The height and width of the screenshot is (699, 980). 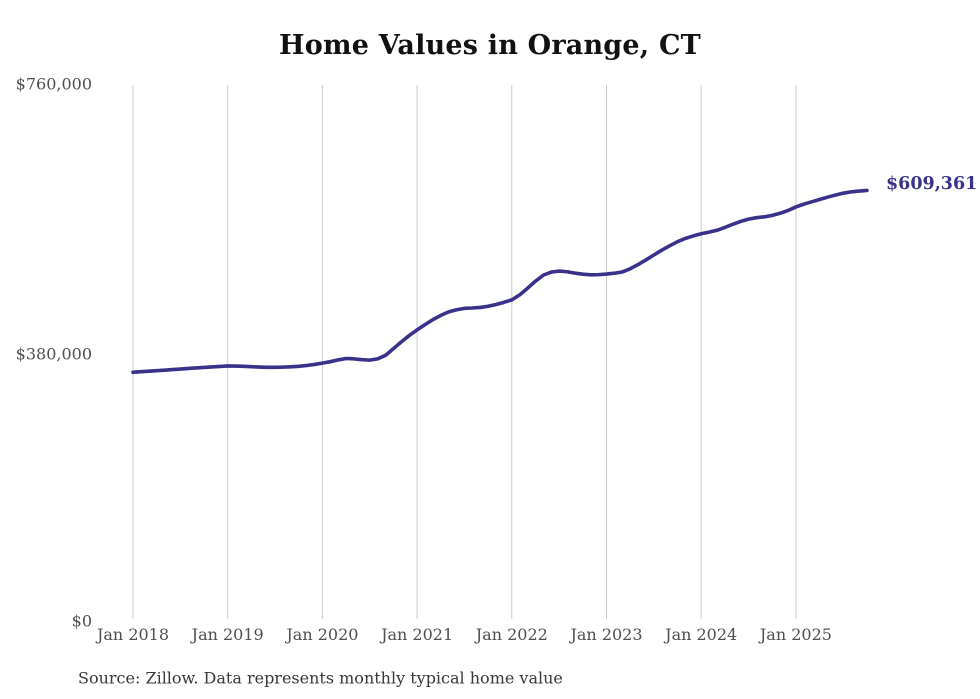 I want to click on x-axis-label: Jan 2023, so click(x=605, y=634).